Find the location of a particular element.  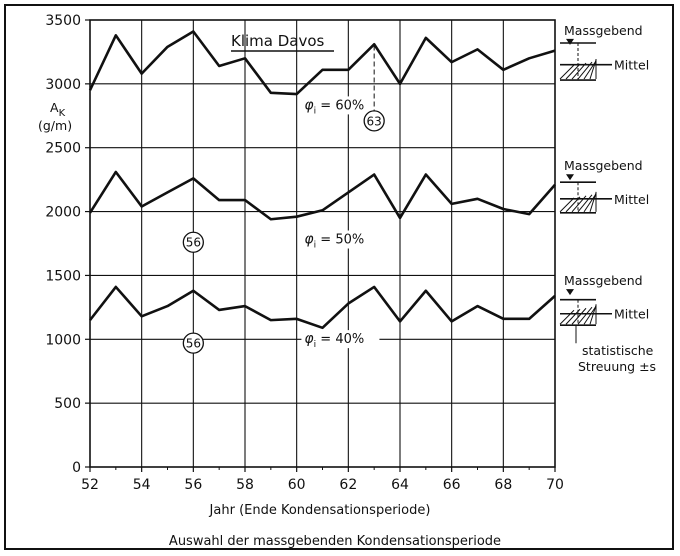

marker-label-1: 56 is located at coordinates (193, 243).